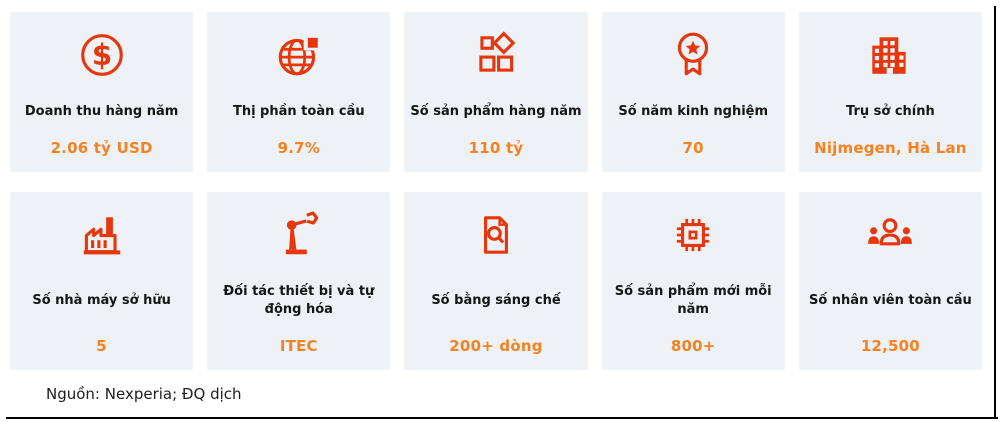 The image size is (1000, 422). What do you see at coordinates (496, 148) in the screenshot?
I see `stat-value: 110 tỷ` at bounding box center [496, 148].